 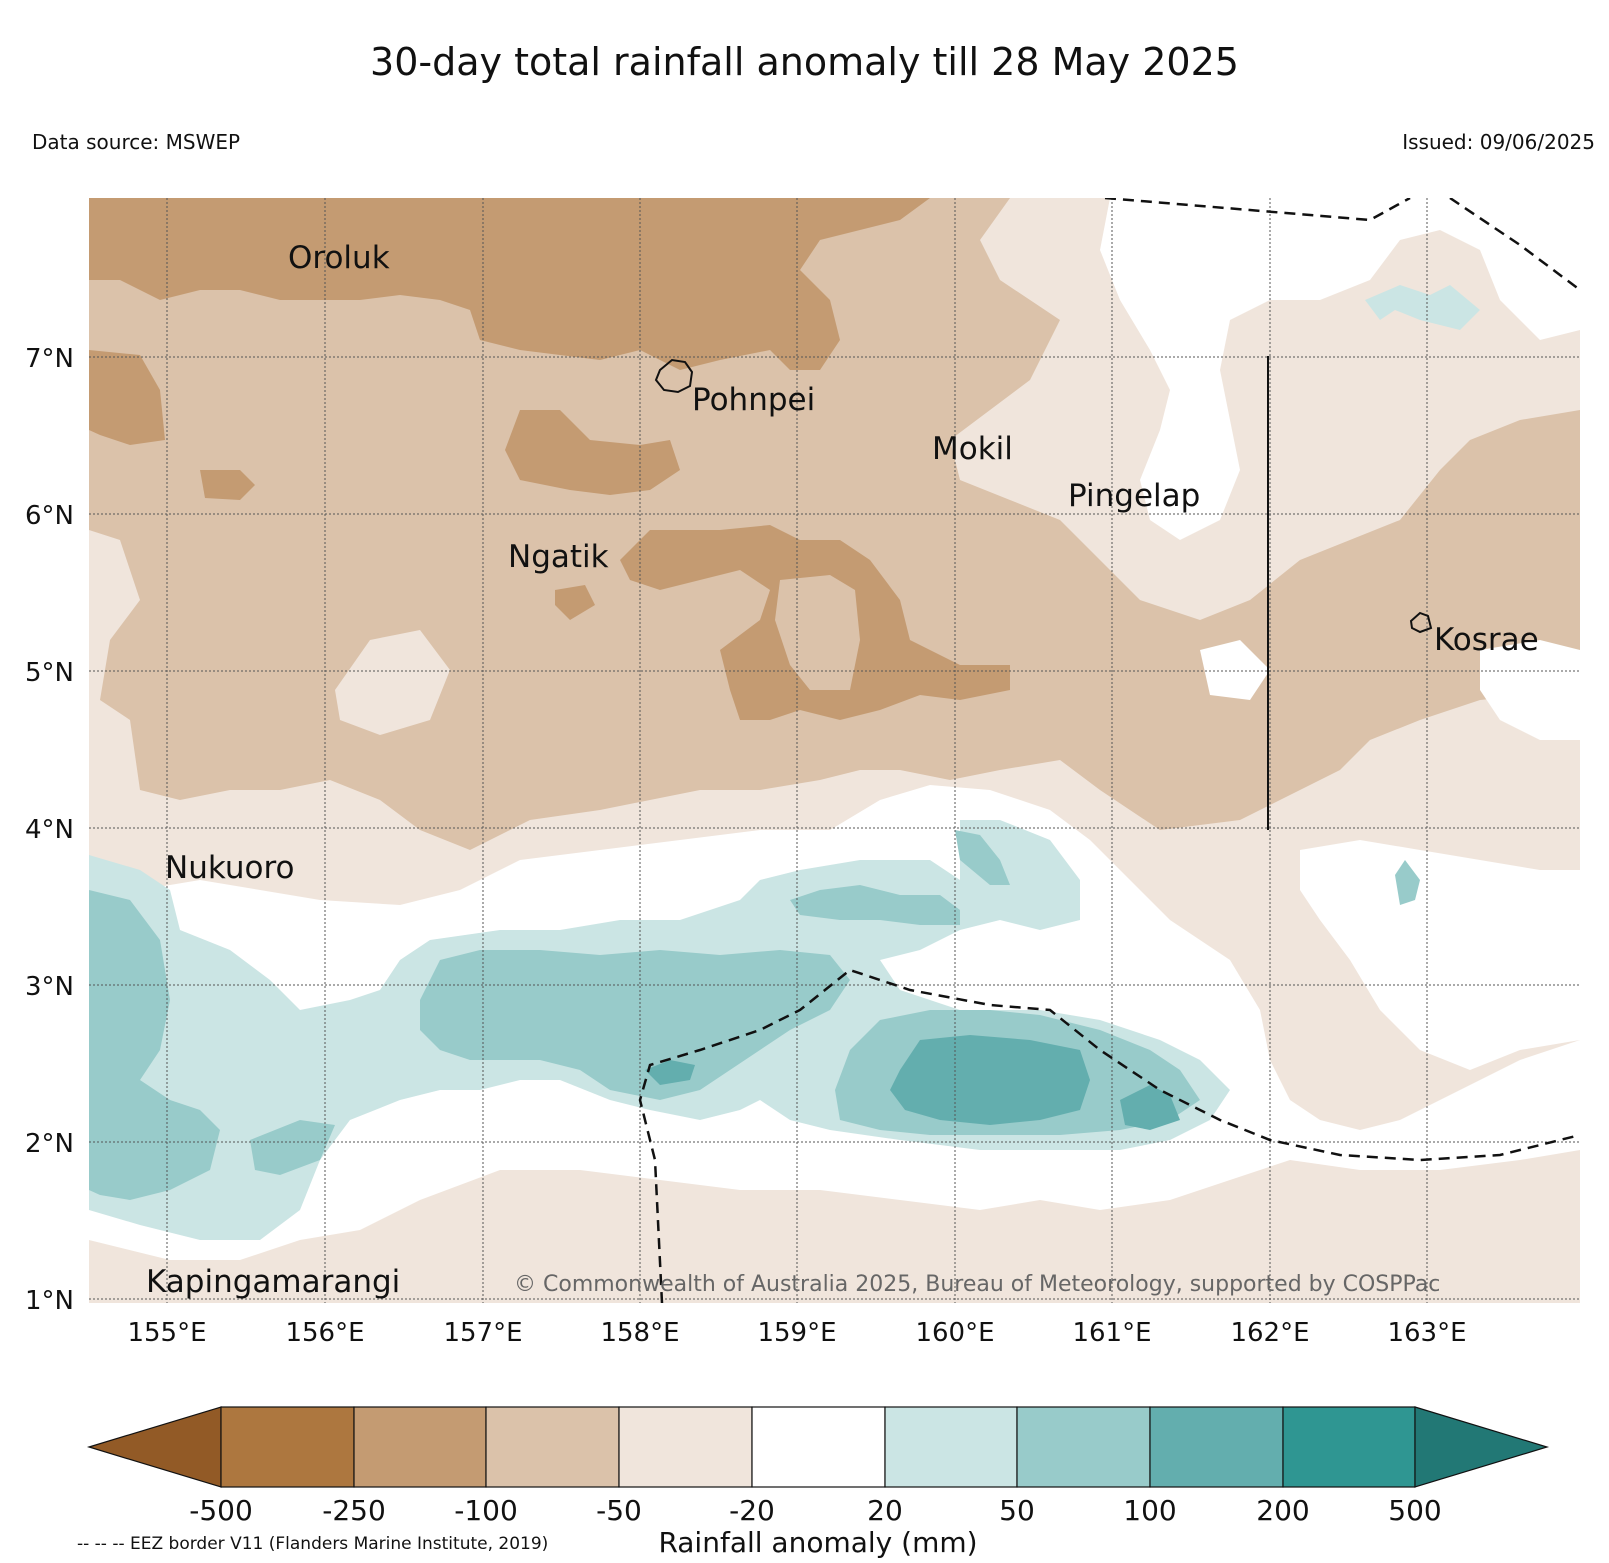 What do you see at coordinates (1426, 1333) in the screenshot?
I see `lon-label-163: 163°E` at bounding box center [1426, 1333].